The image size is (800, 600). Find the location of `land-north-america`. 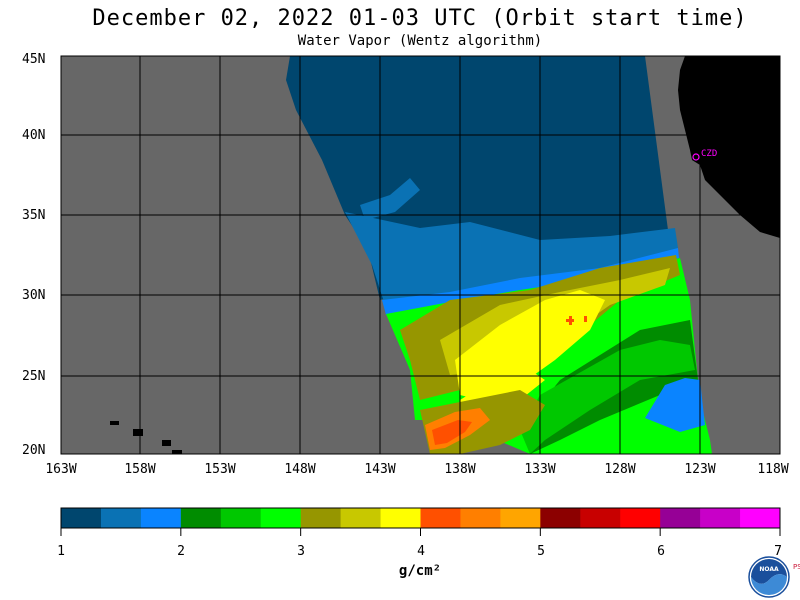

land-north-america is located at coordinates (729, 147).